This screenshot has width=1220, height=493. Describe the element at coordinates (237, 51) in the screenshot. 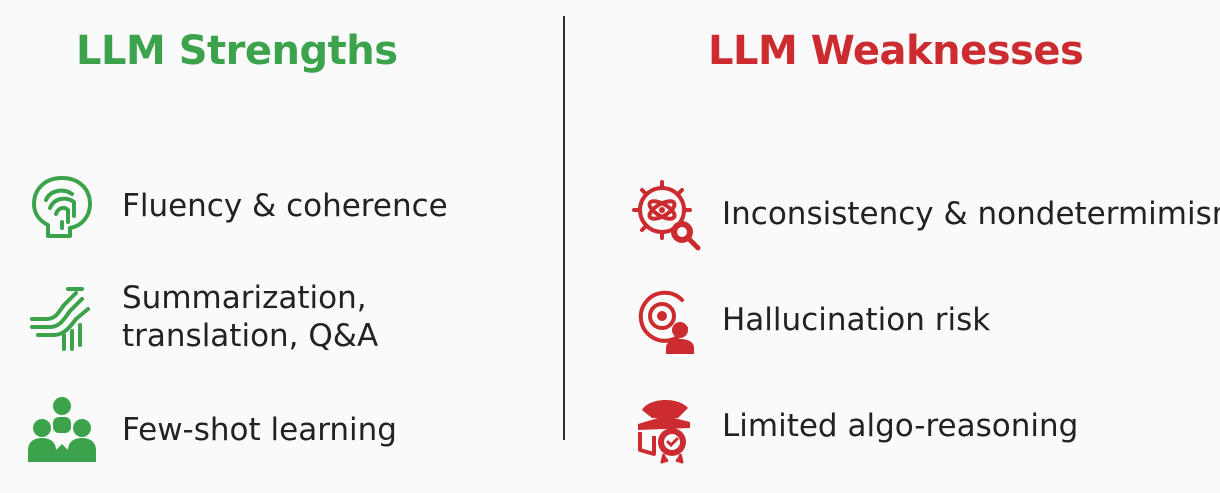

I see `strengths-heading: LLM Strengths` at that location.